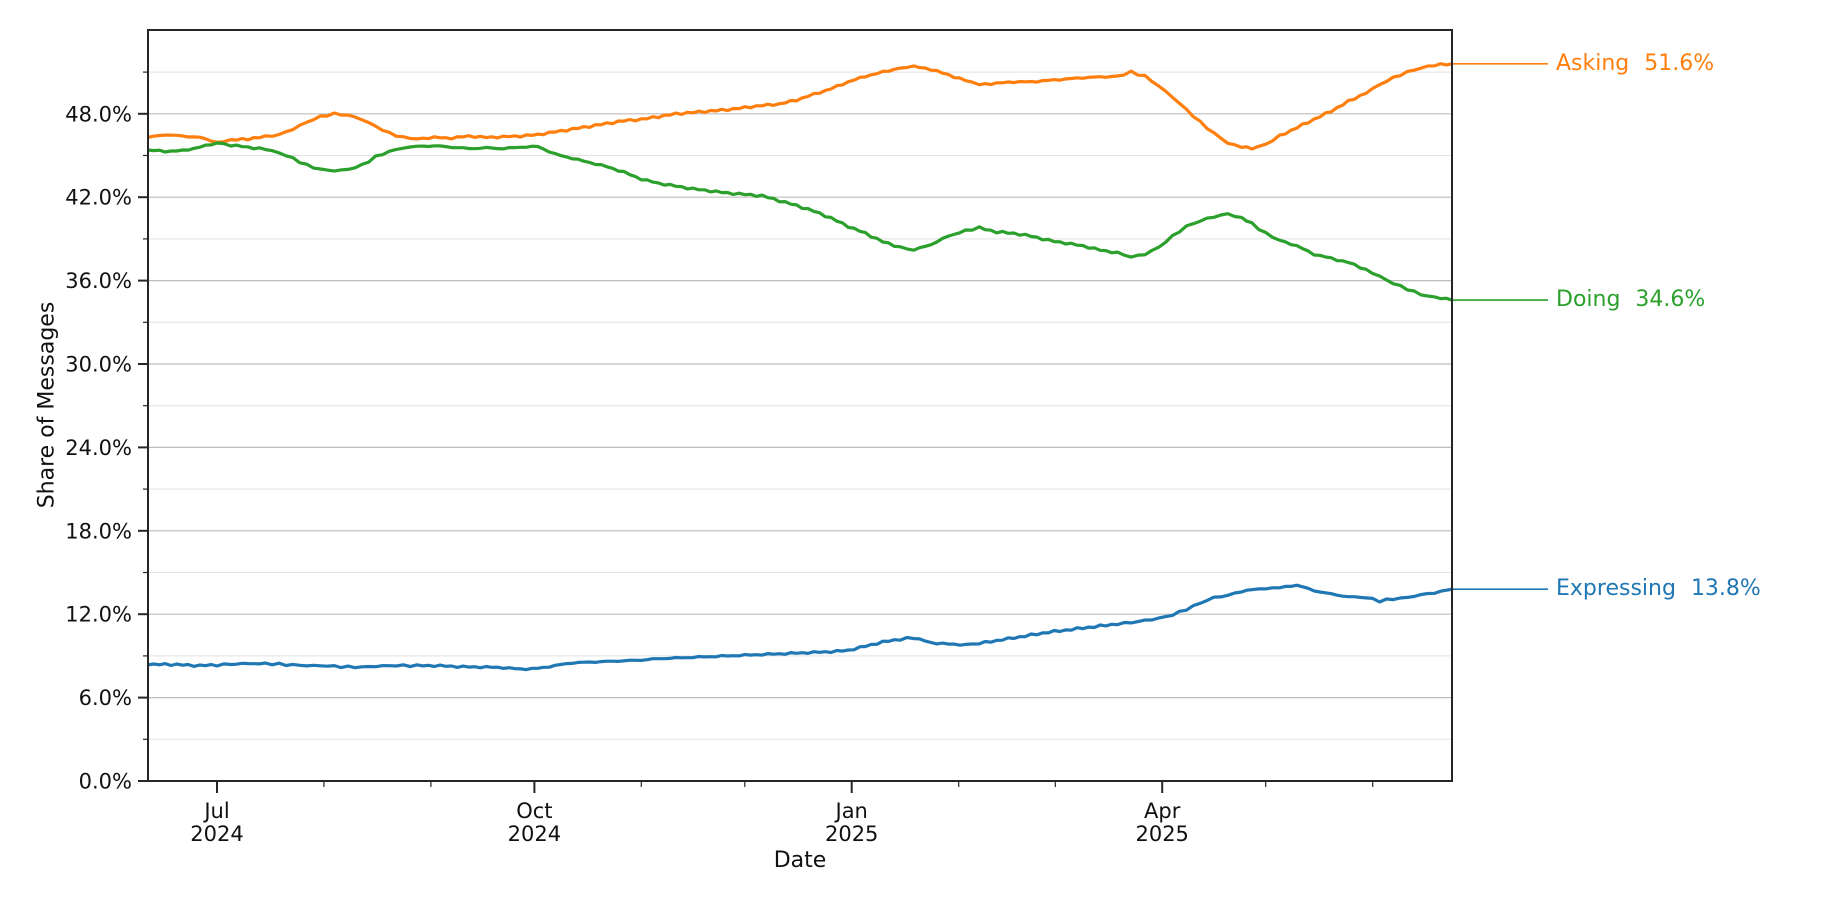 The width and height of the screenshot is (1824, 900). Describe the element at coordinates (1500, 326) in the screenshot. I see `leader-lines` at that location.